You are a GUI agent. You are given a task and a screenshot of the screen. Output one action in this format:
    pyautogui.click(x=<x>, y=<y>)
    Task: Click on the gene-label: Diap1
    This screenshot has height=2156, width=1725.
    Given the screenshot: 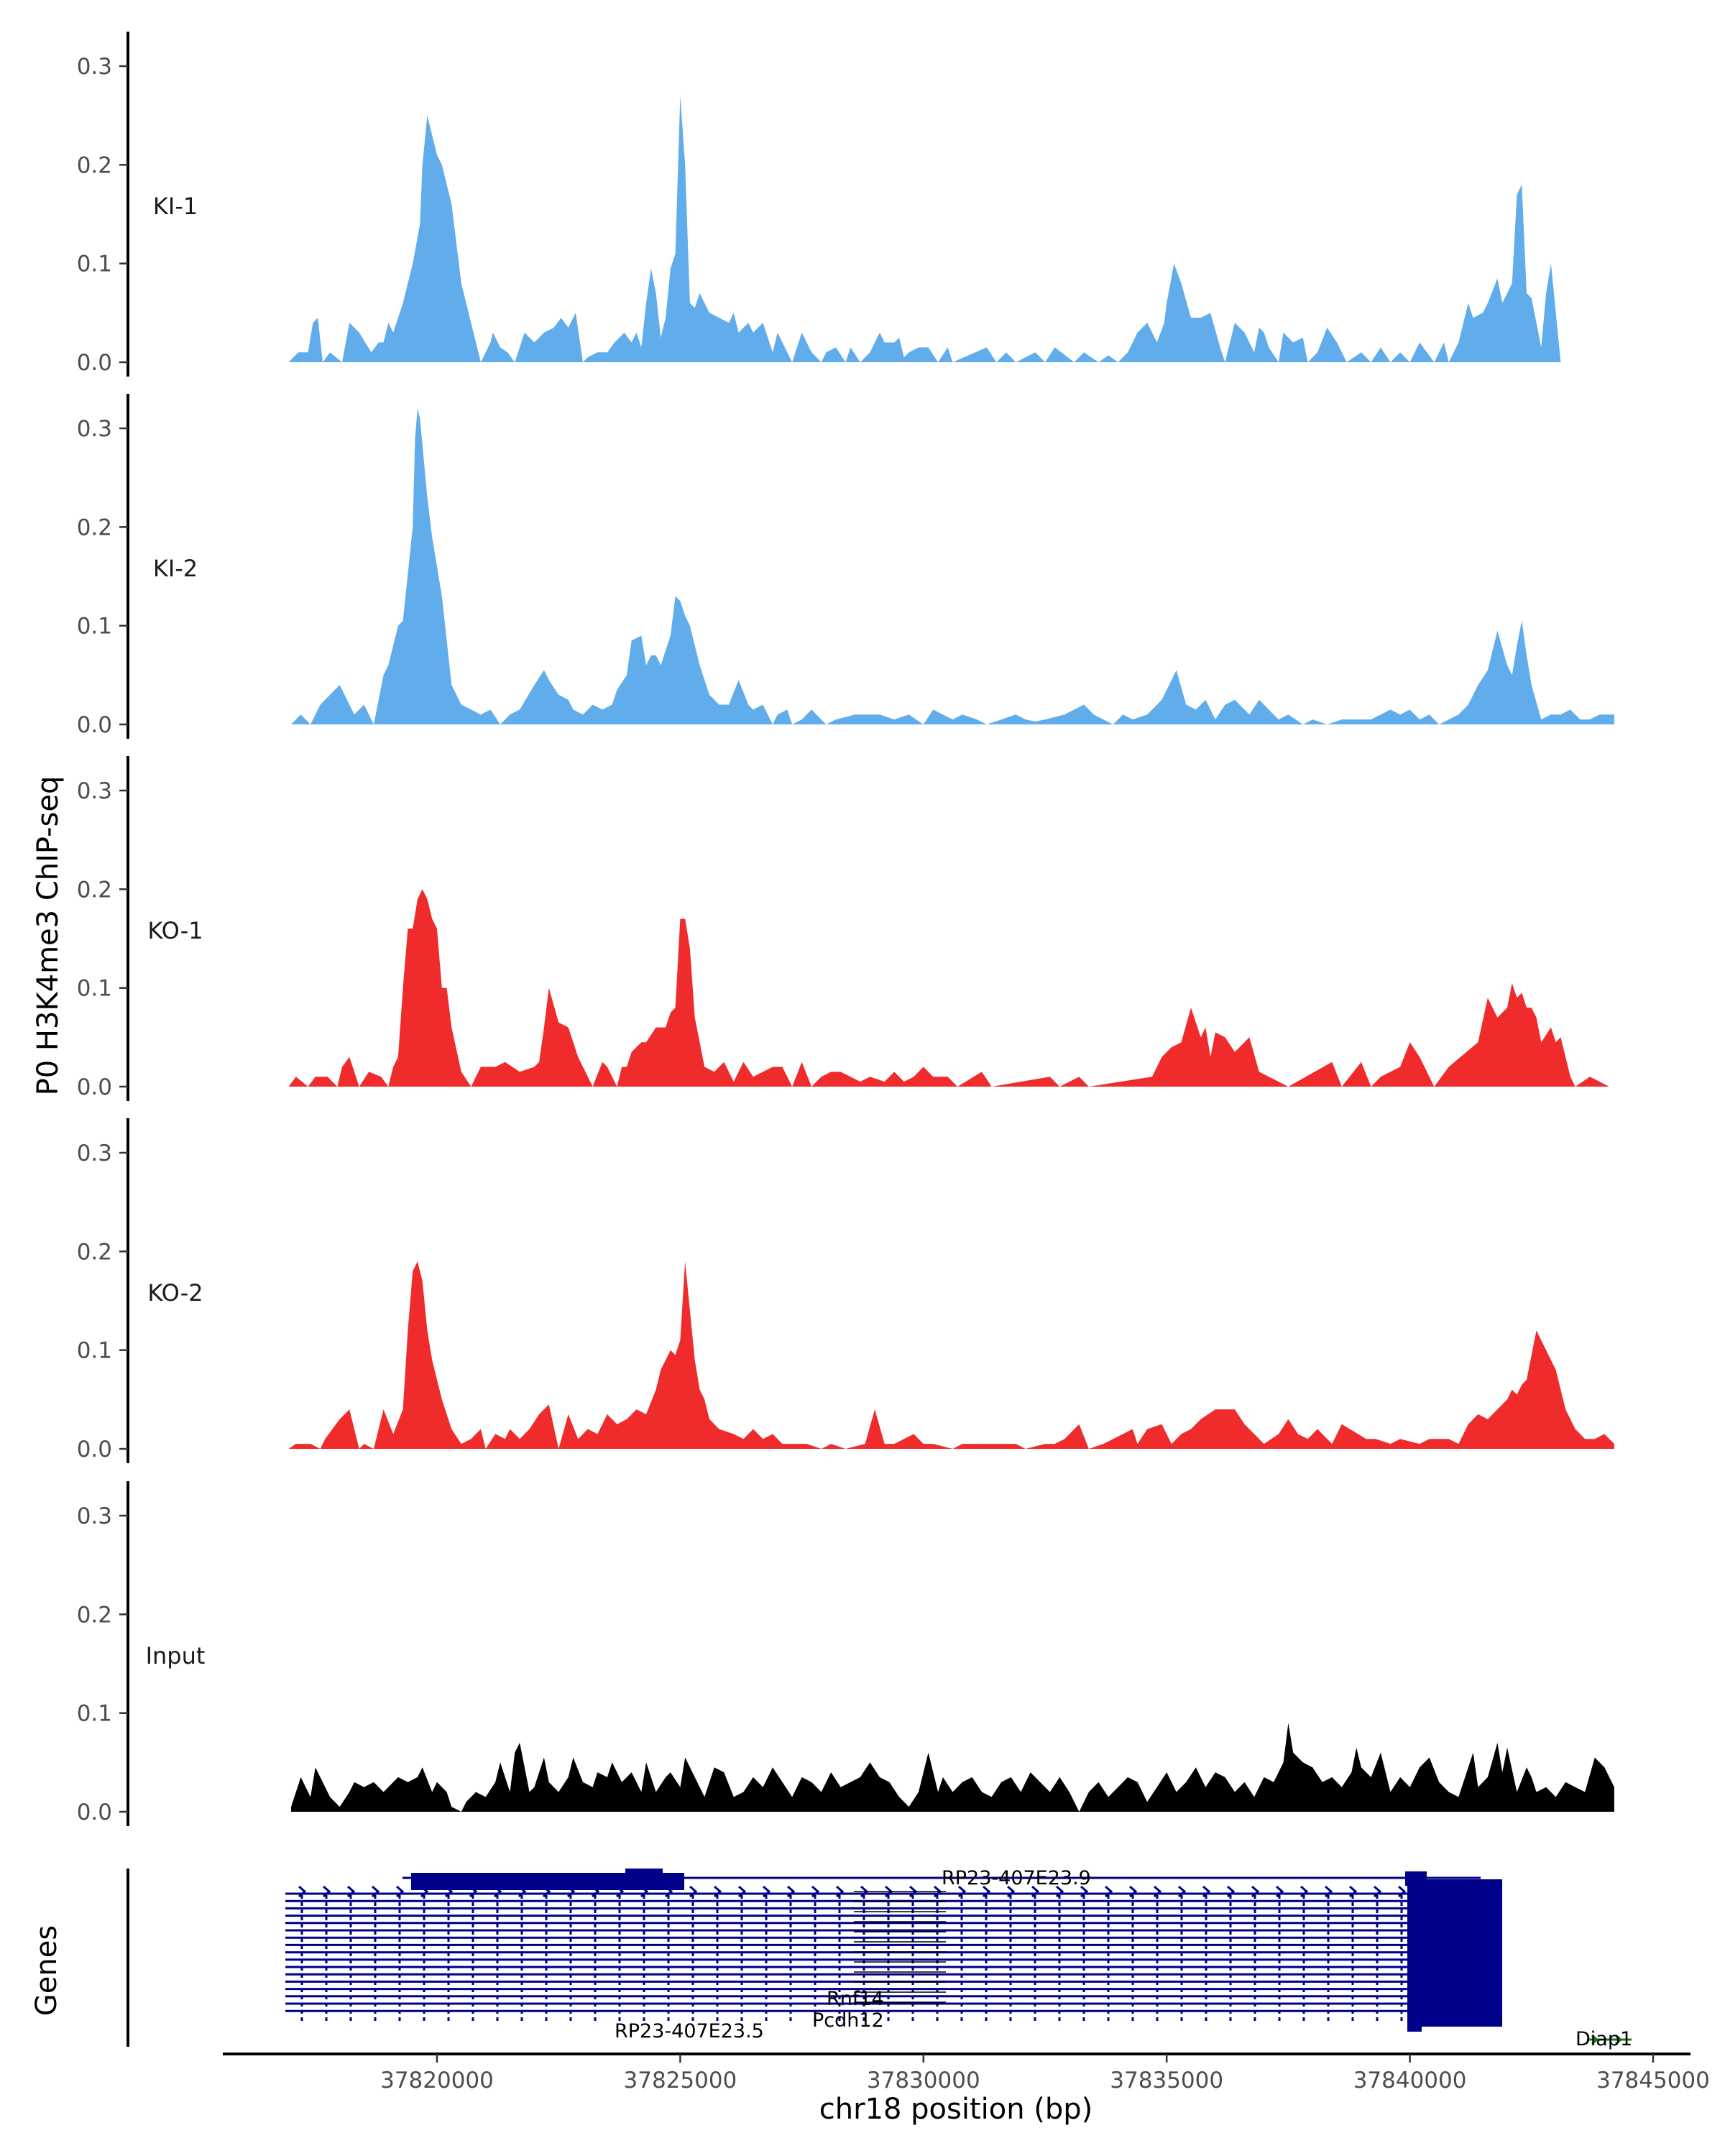 What is the action you would take?
    pyautogui.click(x=1604, y=2039)
    